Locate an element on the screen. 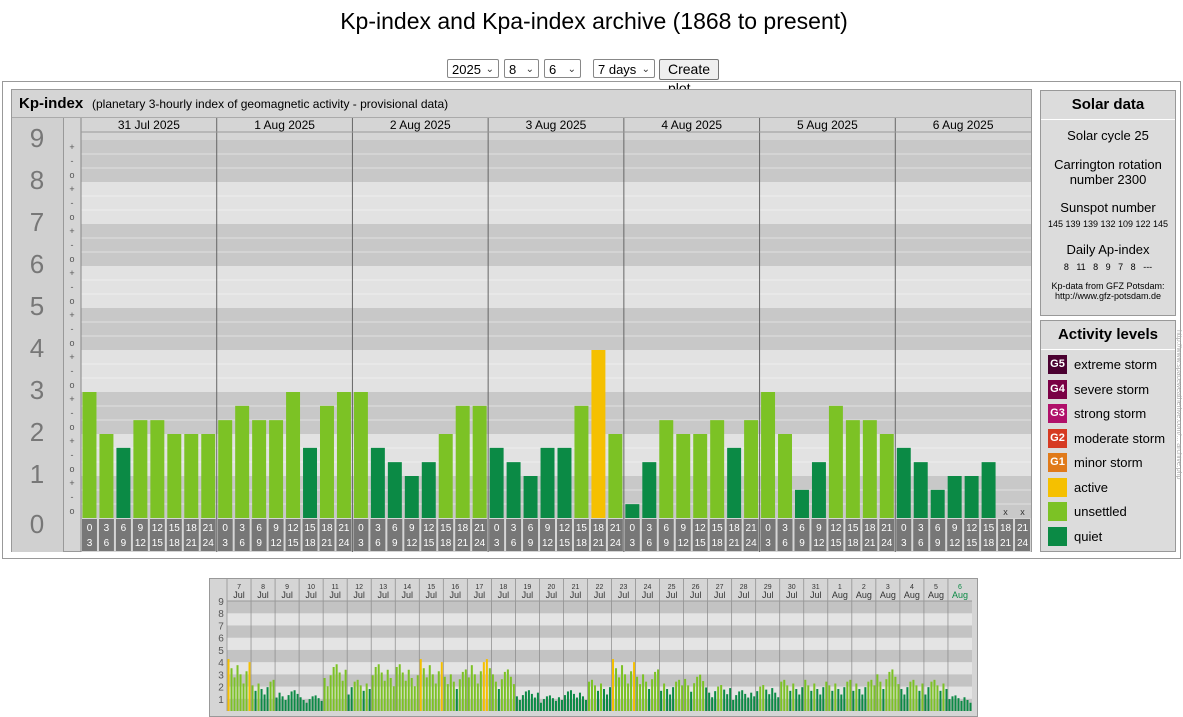  hour-start-label: 3 is located at coordinates (514, 528).